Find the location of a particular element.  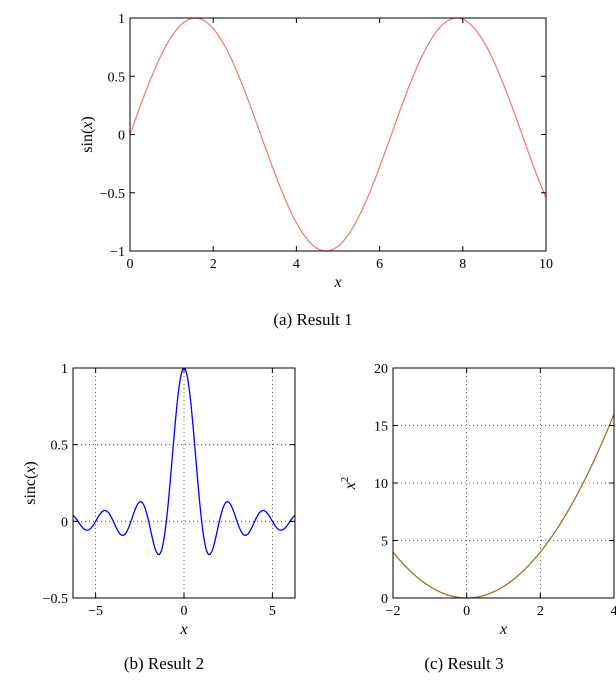

plot-frame-b is located at coordinates (184, 483).